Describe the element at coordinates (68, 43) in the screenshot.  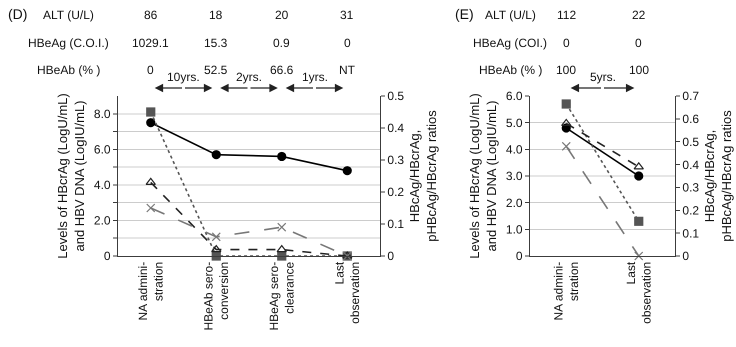
I see `text: HBeAg (C.O.I.)` at that location.